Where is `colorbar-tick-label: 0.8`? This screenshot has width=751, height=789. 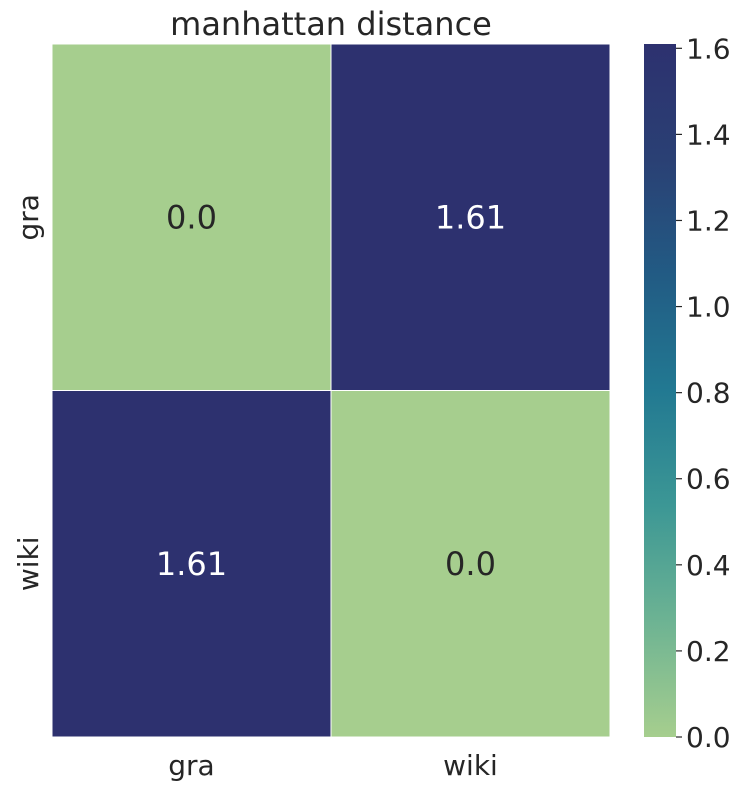
colorbar-tick-label: 0.8 is located at coordinates (708, 393).